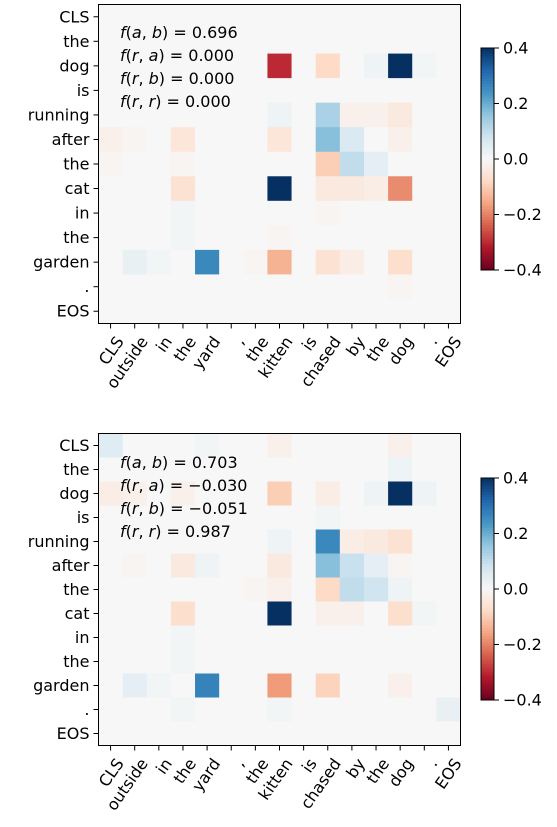 This screenshot has height=827, width=557. I want to click on y-tick-label: EOS, so click(73, 311).